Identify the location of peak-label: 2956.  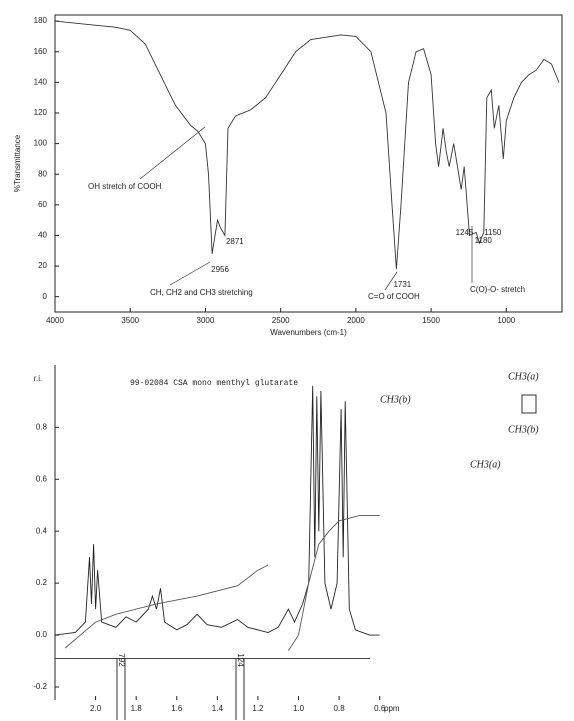
(220, 269).